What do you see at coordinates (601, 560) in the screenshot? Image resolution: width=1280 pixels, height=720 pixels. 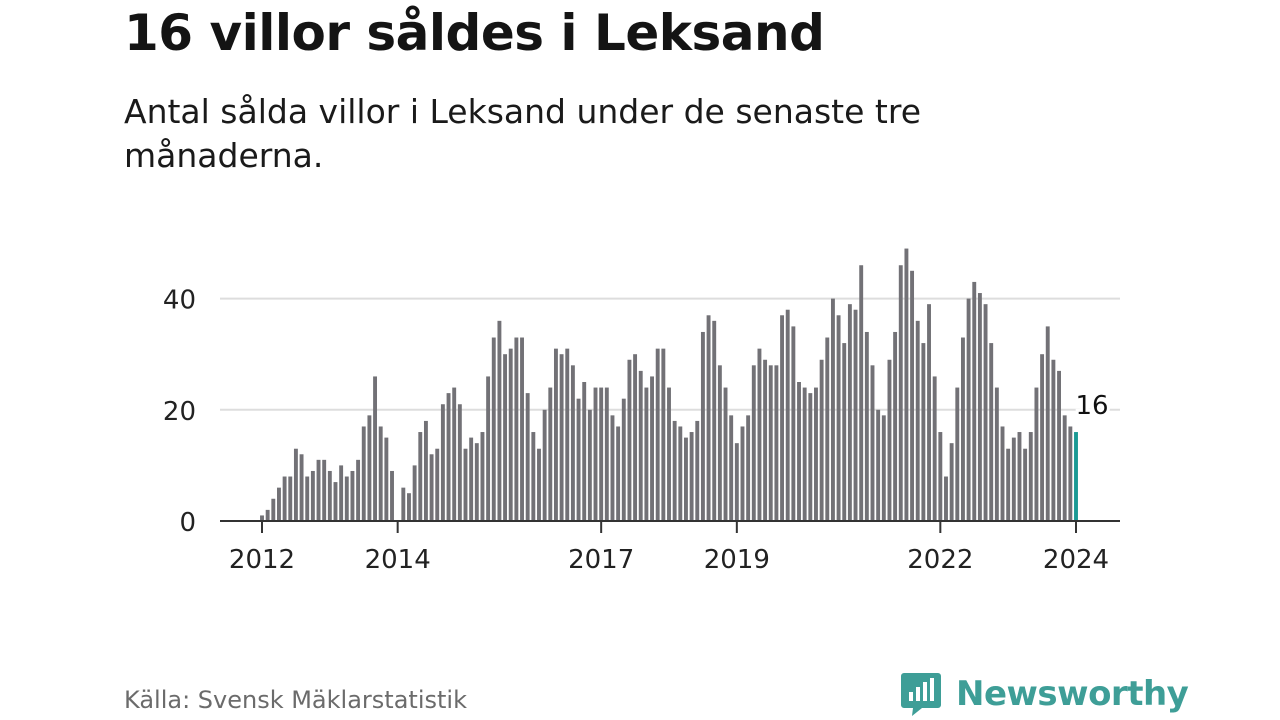 I see `x-tick-label: 2017` at bounding box center [601, 560].